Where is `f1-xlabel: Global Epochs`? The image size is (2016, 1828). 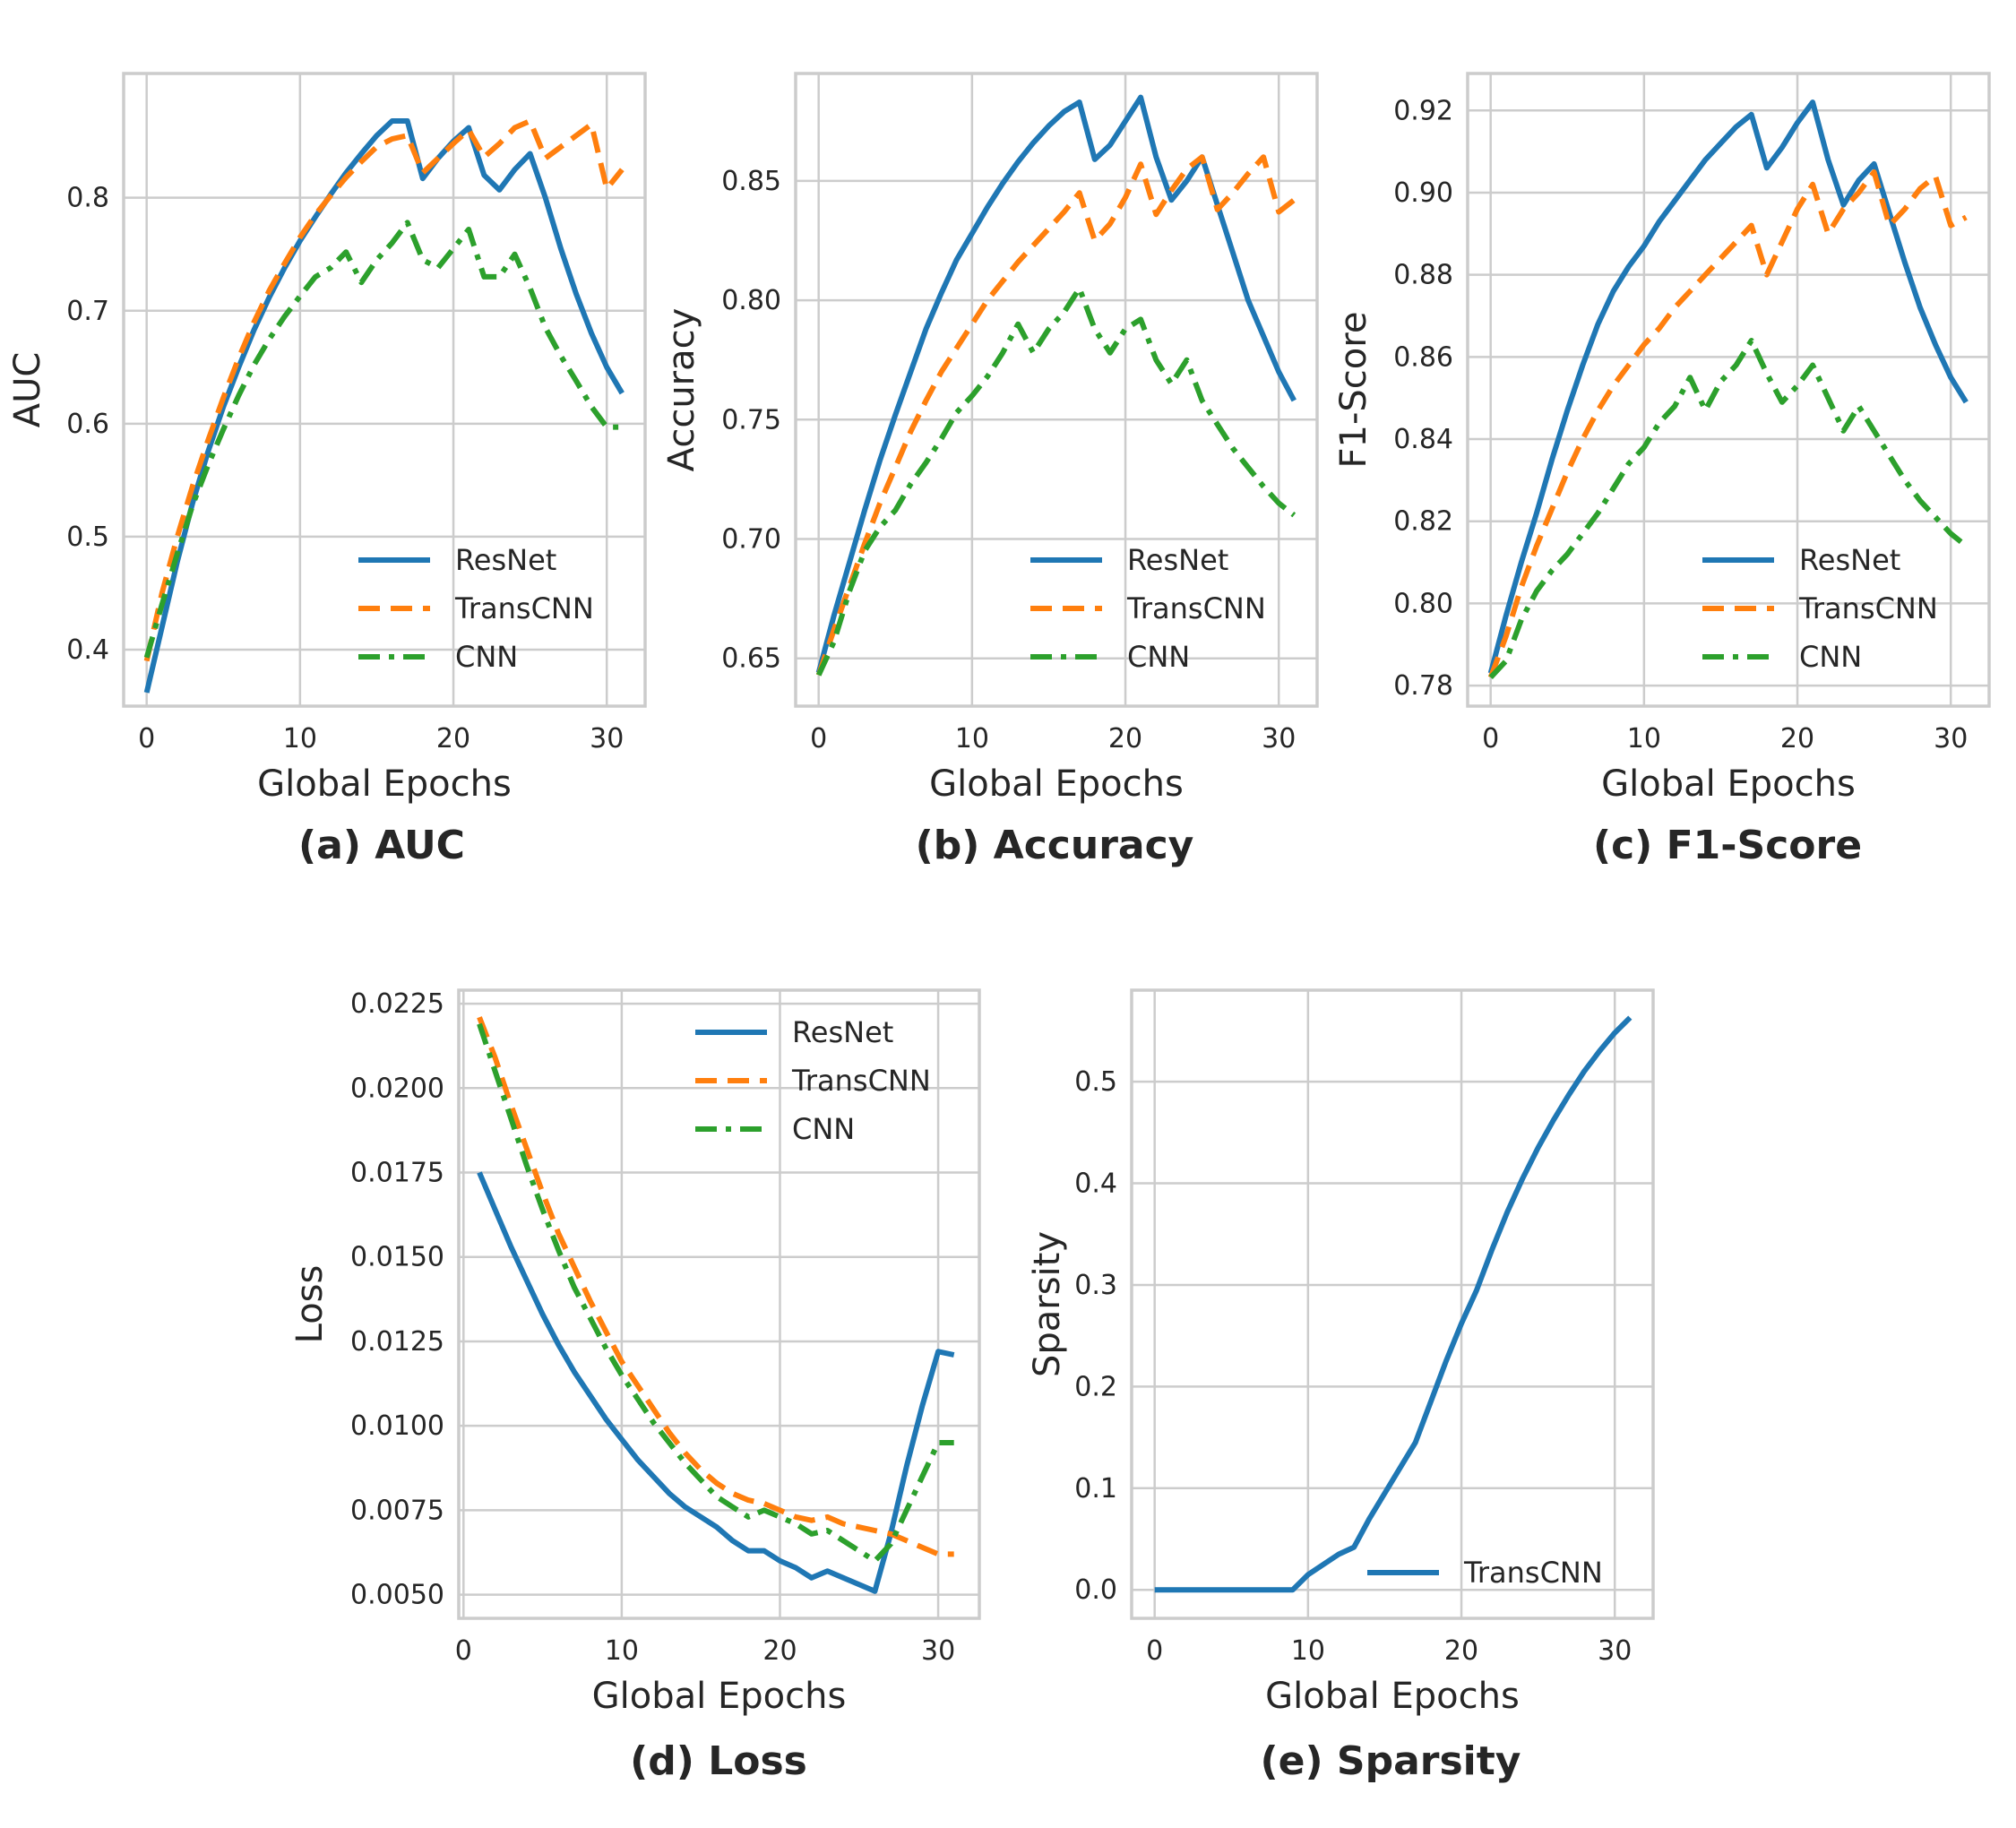 f1-xlabel: Global Epochs is located at coordinates (1729, 784).